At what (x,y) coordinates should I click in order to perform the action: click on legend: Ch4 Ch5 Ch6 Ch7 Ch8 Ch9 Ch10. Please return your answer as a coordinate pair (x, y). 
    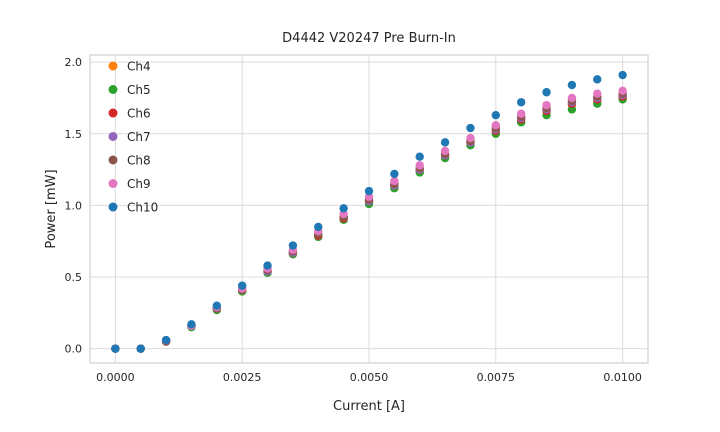
    Looking at the image, I should click on (133, 137).